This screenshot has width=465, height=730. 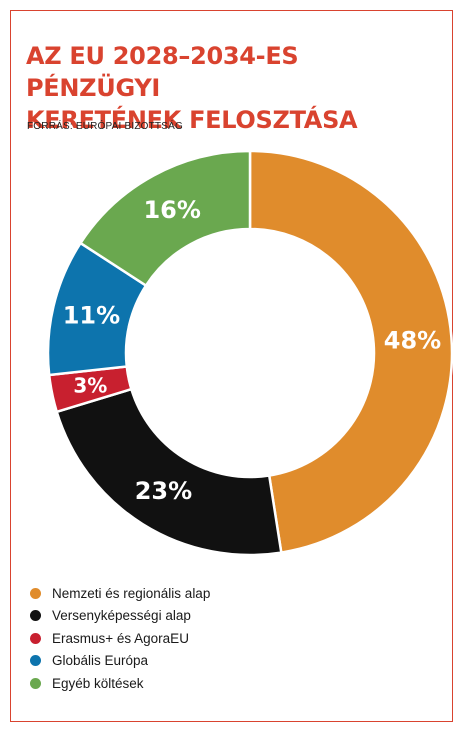 I want to click on legend-label-1: Versenyképességi alap, so click(x=121, y=616).